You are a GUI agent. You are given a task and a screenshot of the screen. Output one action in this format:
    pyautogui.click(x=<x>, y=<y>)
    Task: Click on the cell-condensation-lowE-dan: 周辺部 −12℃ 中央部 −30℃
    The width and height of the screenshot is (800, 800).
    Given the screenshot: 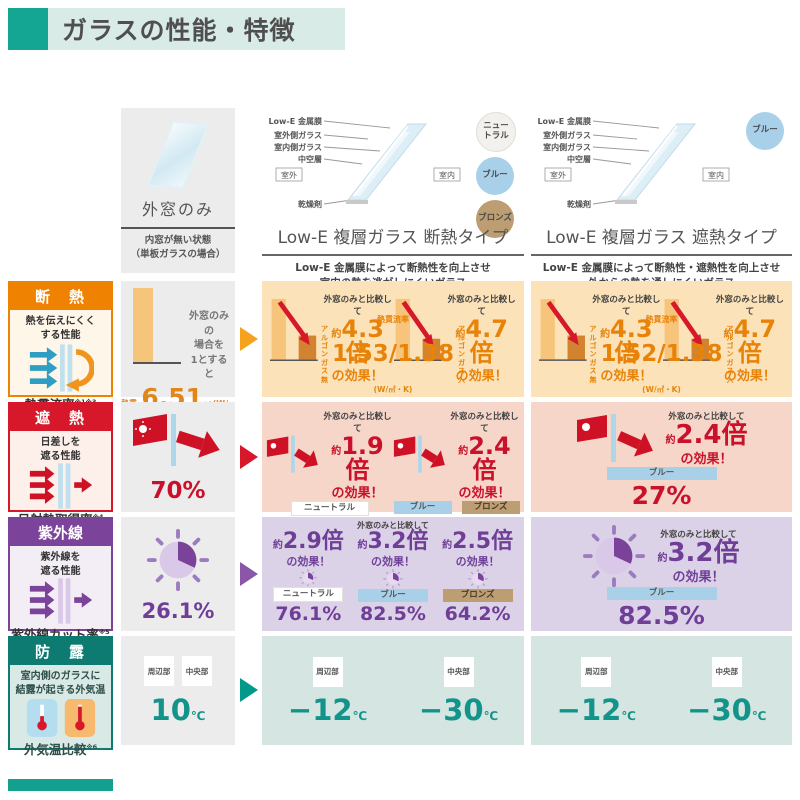 What is the action you would take?
    pyautogui.click(x=393, y=690)
    